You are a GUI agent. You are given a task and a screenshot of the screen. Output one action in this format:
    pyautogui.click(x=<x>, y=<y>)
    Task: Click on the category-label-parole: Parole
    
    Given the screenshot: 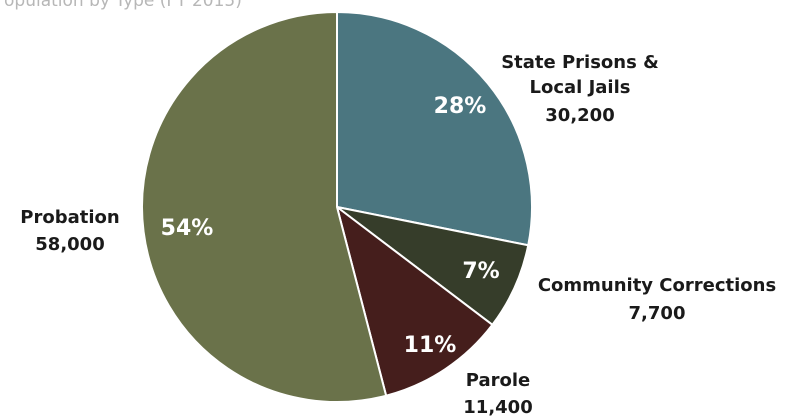 What is the action you would take?
    pyautogui.click(x=498, y=380)
    